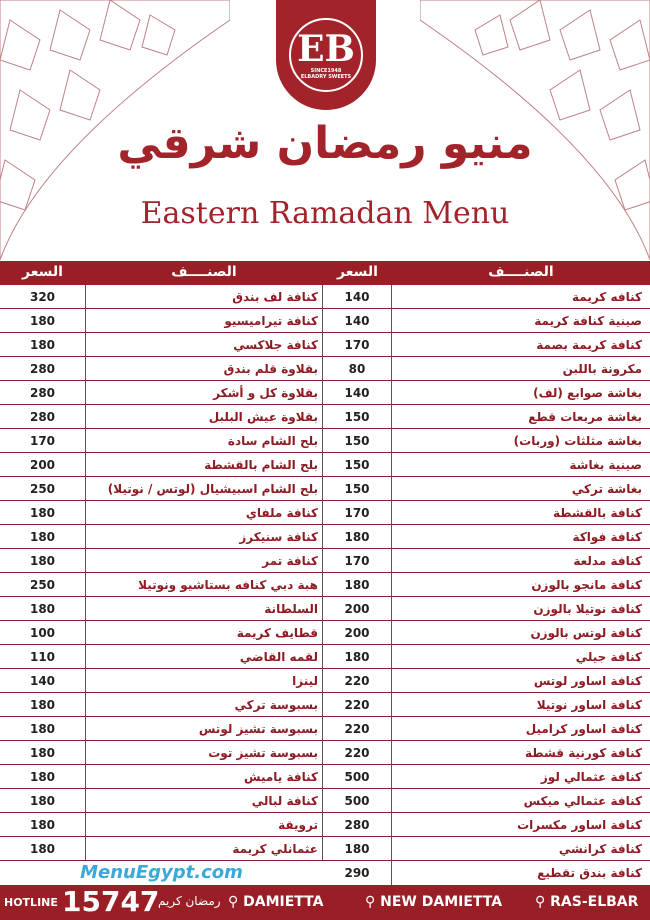 This screenshot has height=920, width=650. I want to click on item-price: 80, so click(357, 369).